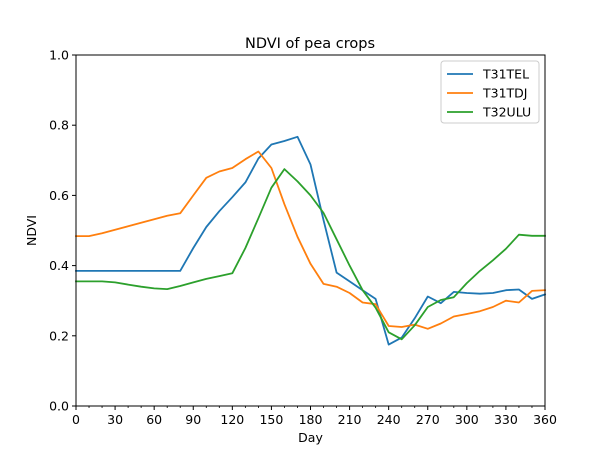 Image resolution: width=606 pixels, height=457 pixels. I want to click on y-axis: 0.0 0.2 0.4 0.6 0.8 1.0, so click(62, 231).